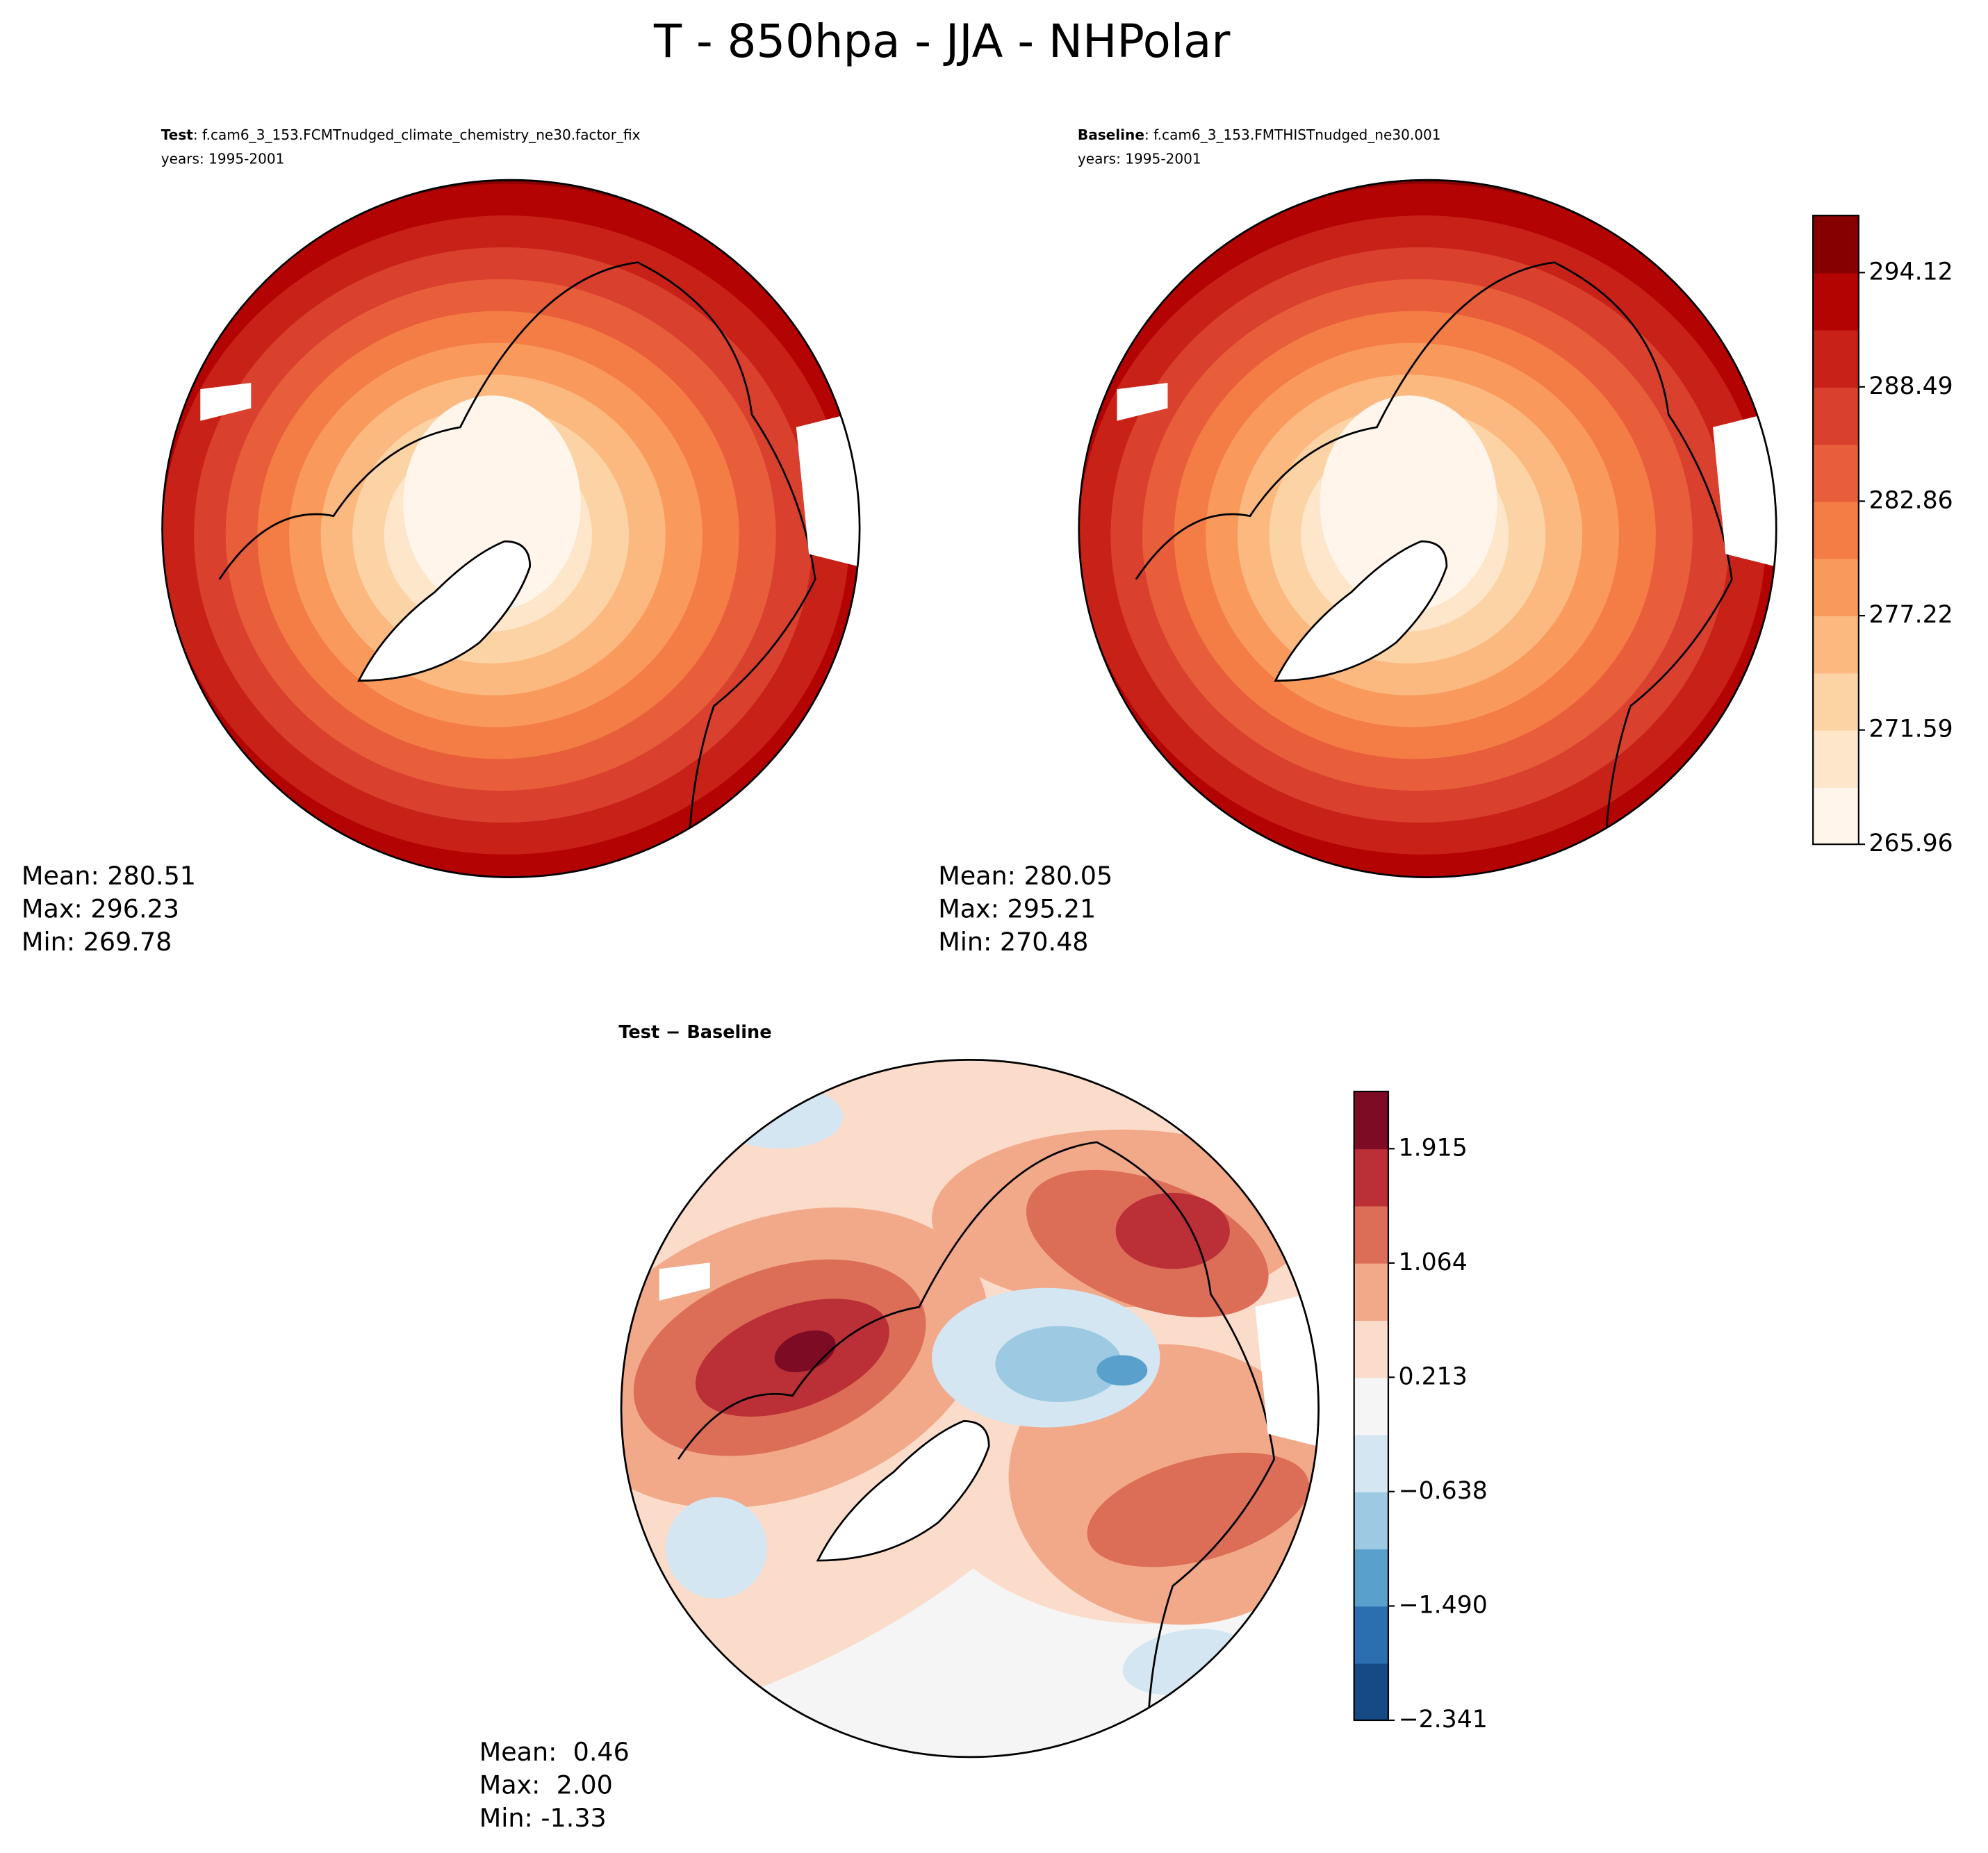 The image size is (1988, 1853). Describe the element at coordinates (1443, 1719) in the screenshot. I see `colorbar-tick-label: −2.341` at that location.